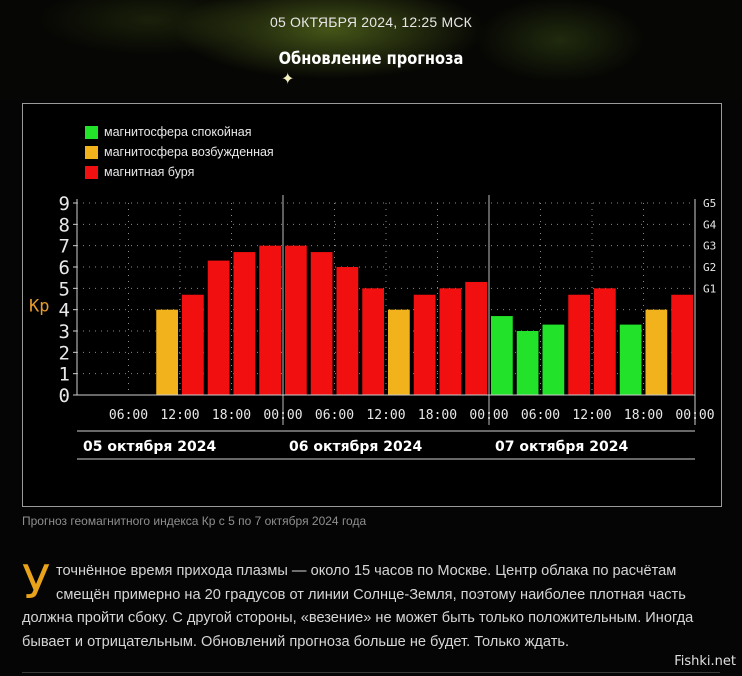 This screenshot has height=676, width=742. I want to click on space-background, so click(371, 50).